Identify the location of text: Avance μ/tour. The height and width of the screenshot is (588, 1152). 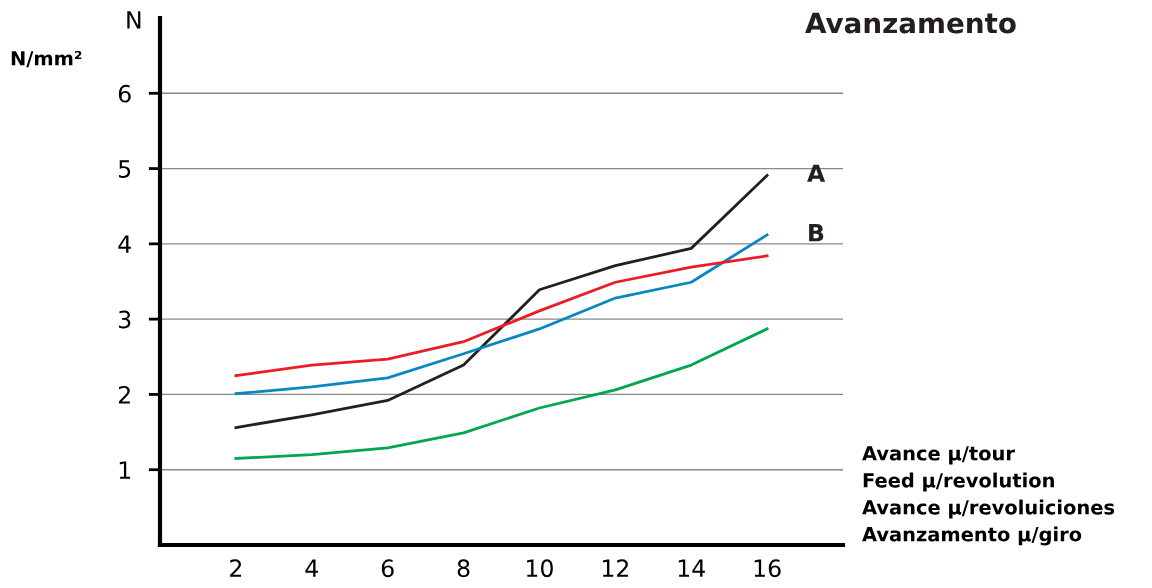
(938, 455).